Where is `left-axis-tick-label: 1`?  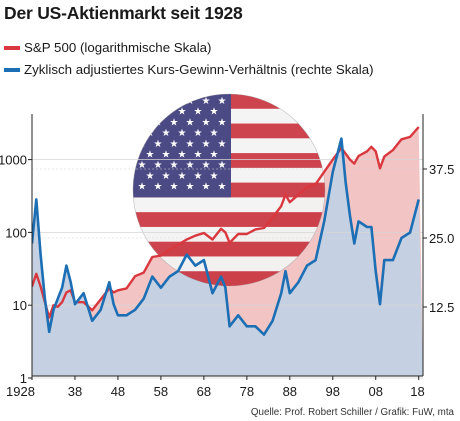 left-axis-tick-label: 1 is located at coordinates (23, 378).